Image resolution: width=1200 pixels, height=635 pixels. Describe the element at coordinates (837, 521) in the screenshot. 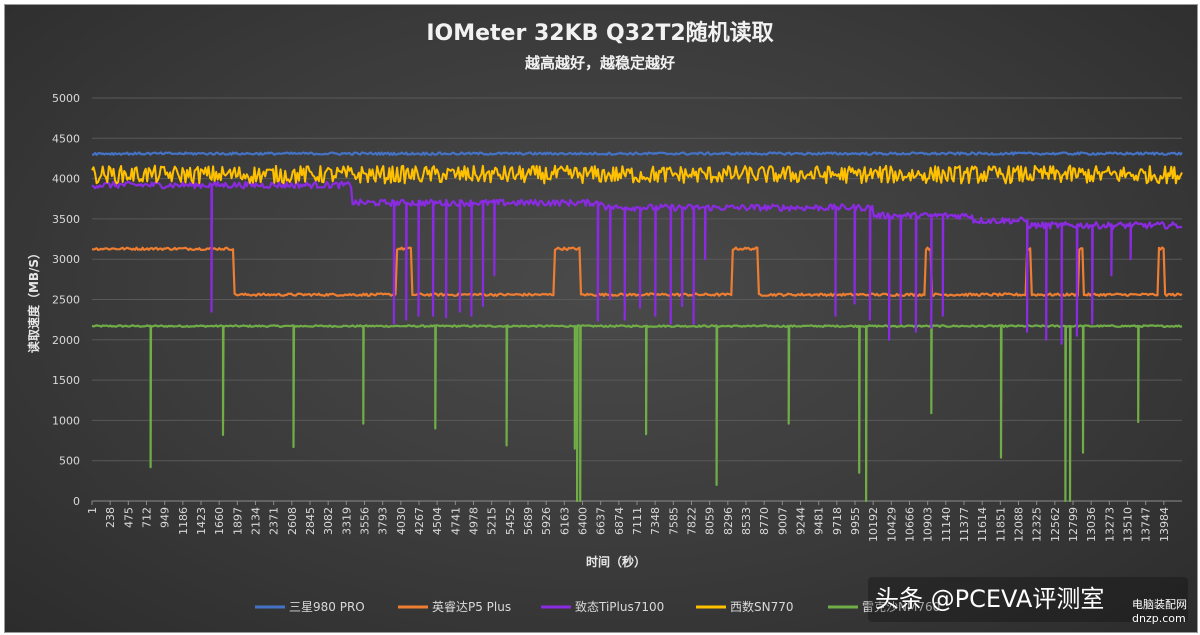

I see `x-tick-label: 9718` at that location.